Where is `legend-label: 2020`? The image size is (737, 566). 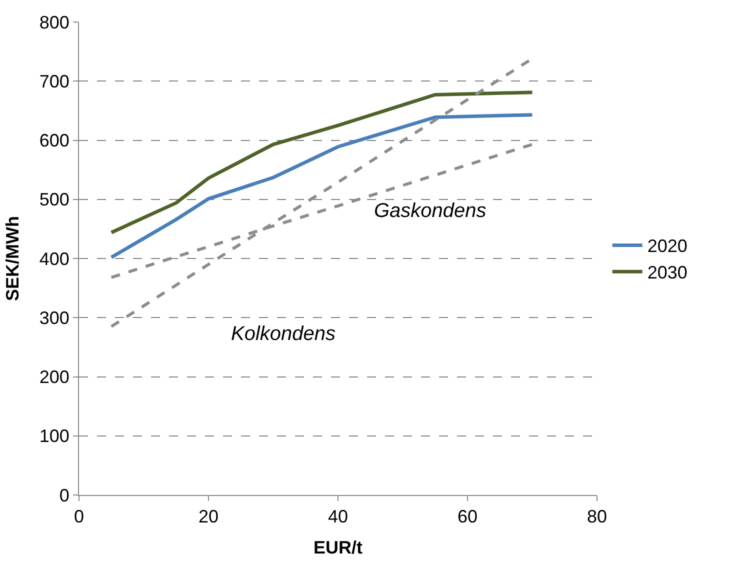
legend-label: 2020 is located at coordinates (667, 246).